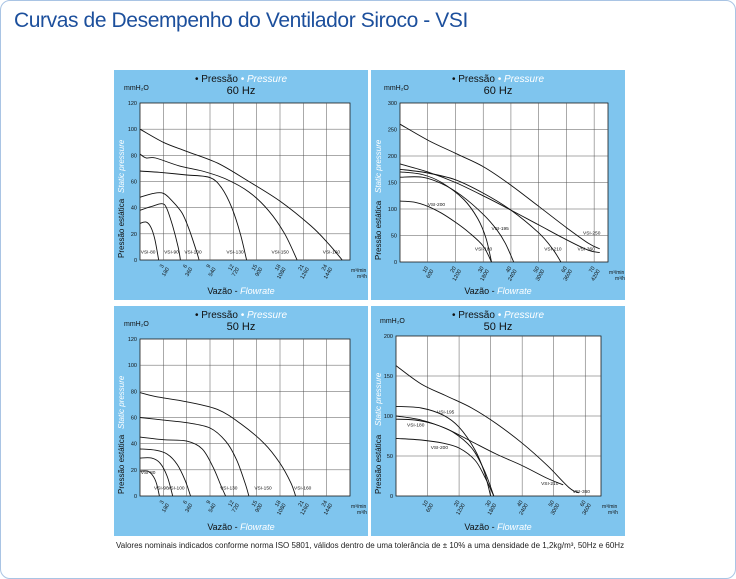  I want to click on x-tick-label-hour: 3600, so click(568, 276).